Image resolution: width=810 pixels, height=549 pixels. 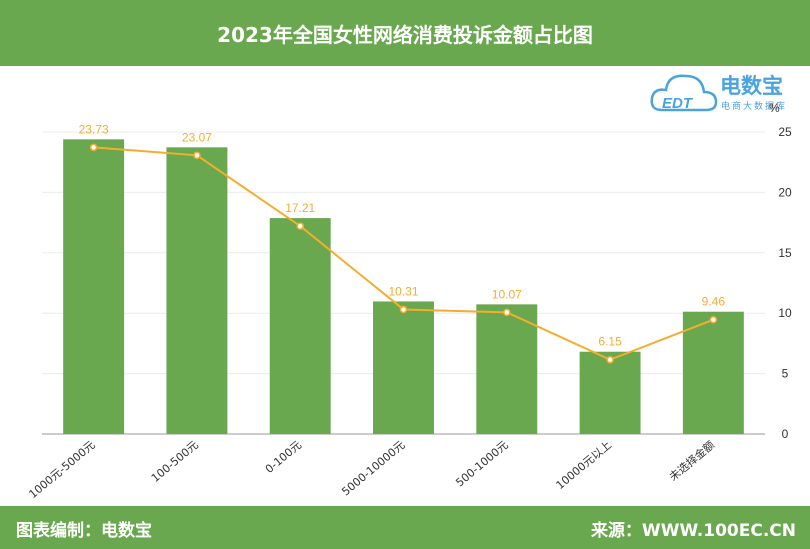 I want to click on footer: 图表编制：电数宝 来源：WWW.100EC.CN, so click(x=405, y=527).